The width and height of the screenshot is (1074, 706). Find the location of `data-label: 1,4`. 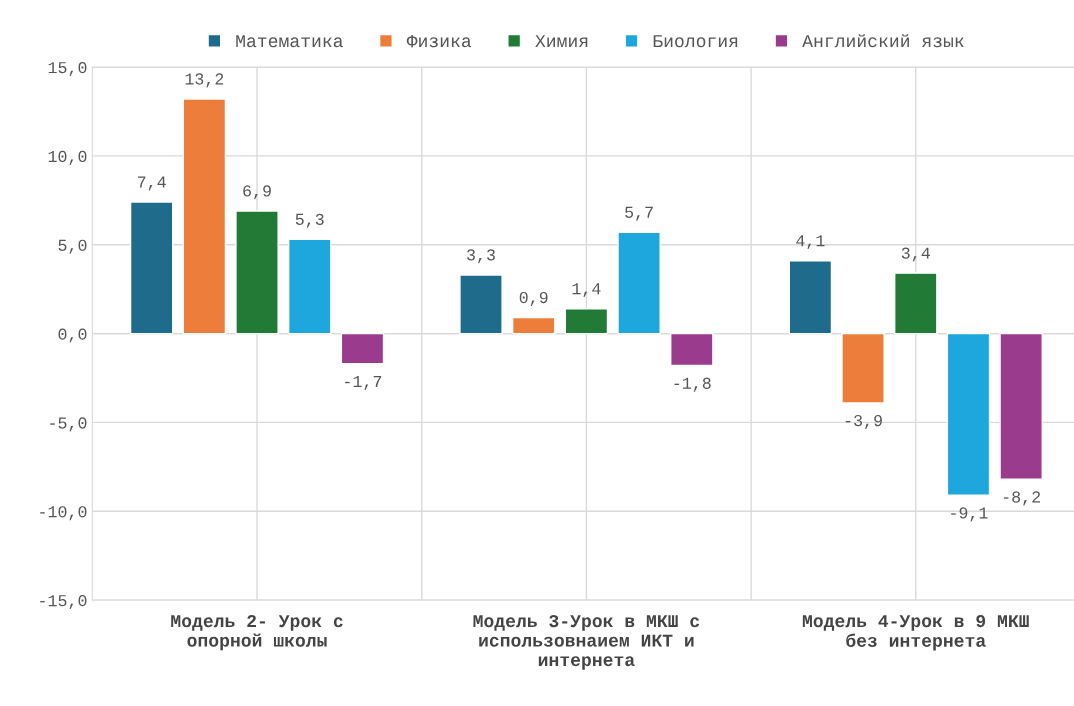

data-label: 1,4 is located at coordinates (586, 290).